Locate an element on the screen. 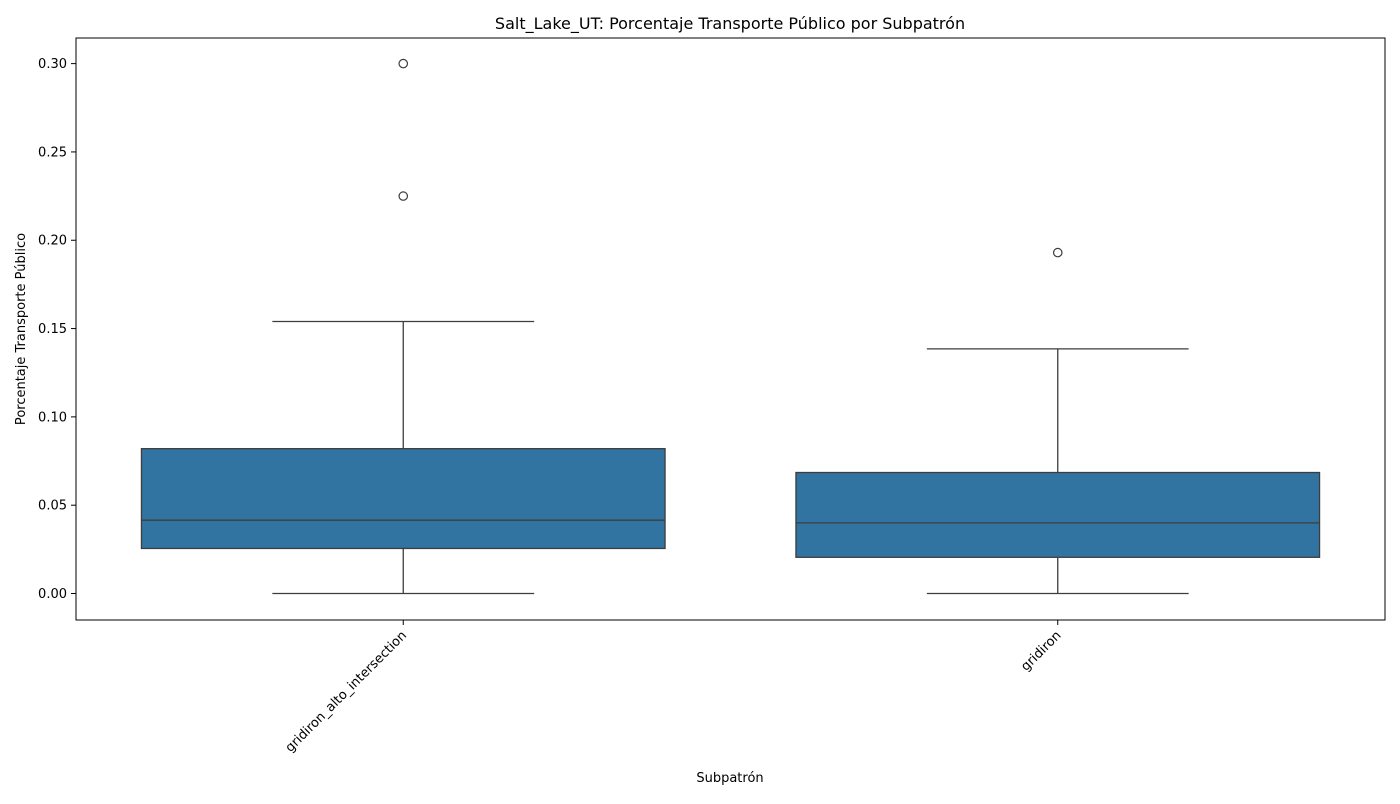  y-tick-label: 0.00 is located at coordinates (52, 594).